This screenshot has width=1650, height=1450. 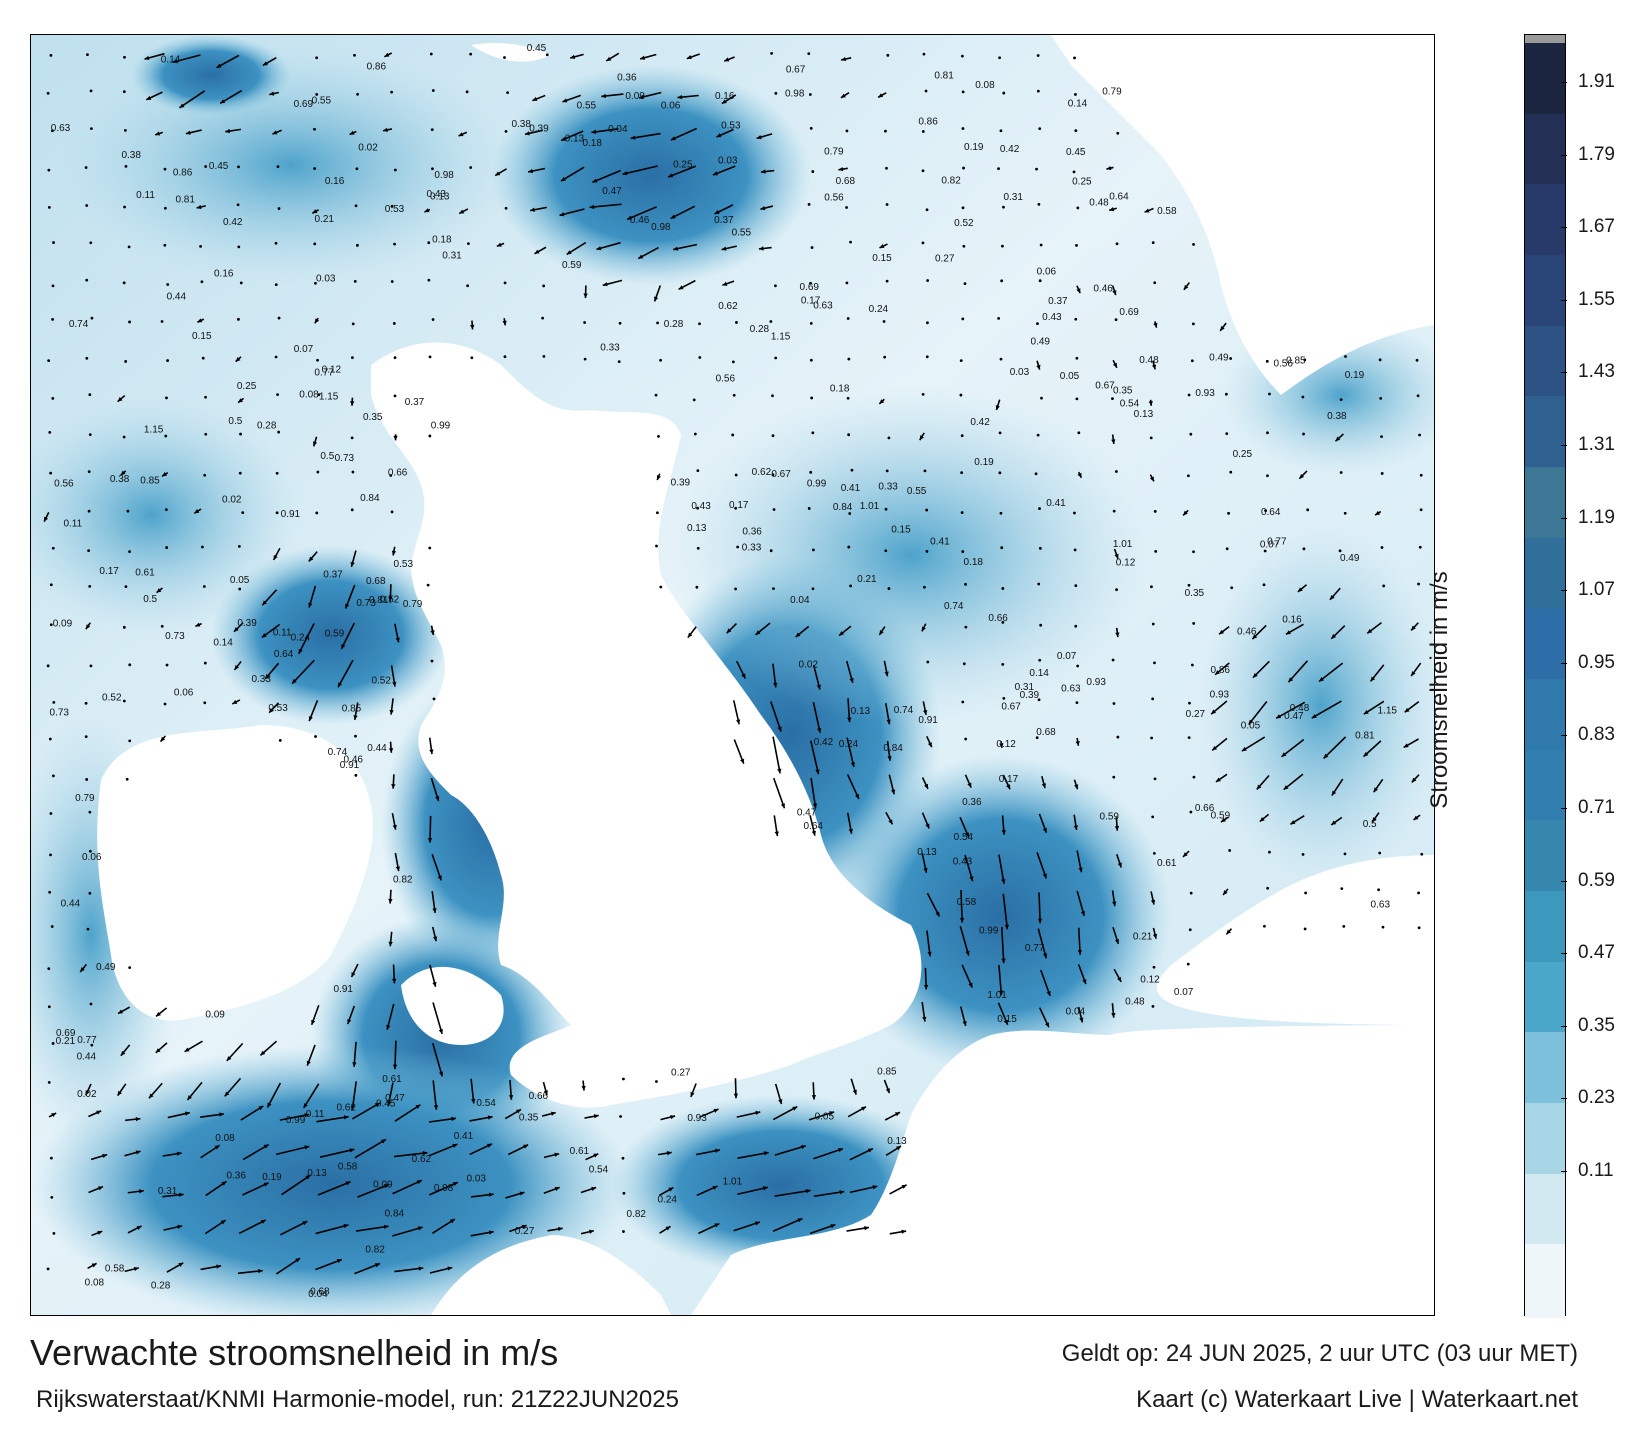 I want to click on speed-label: 0.03, so click(x=728, y=160).